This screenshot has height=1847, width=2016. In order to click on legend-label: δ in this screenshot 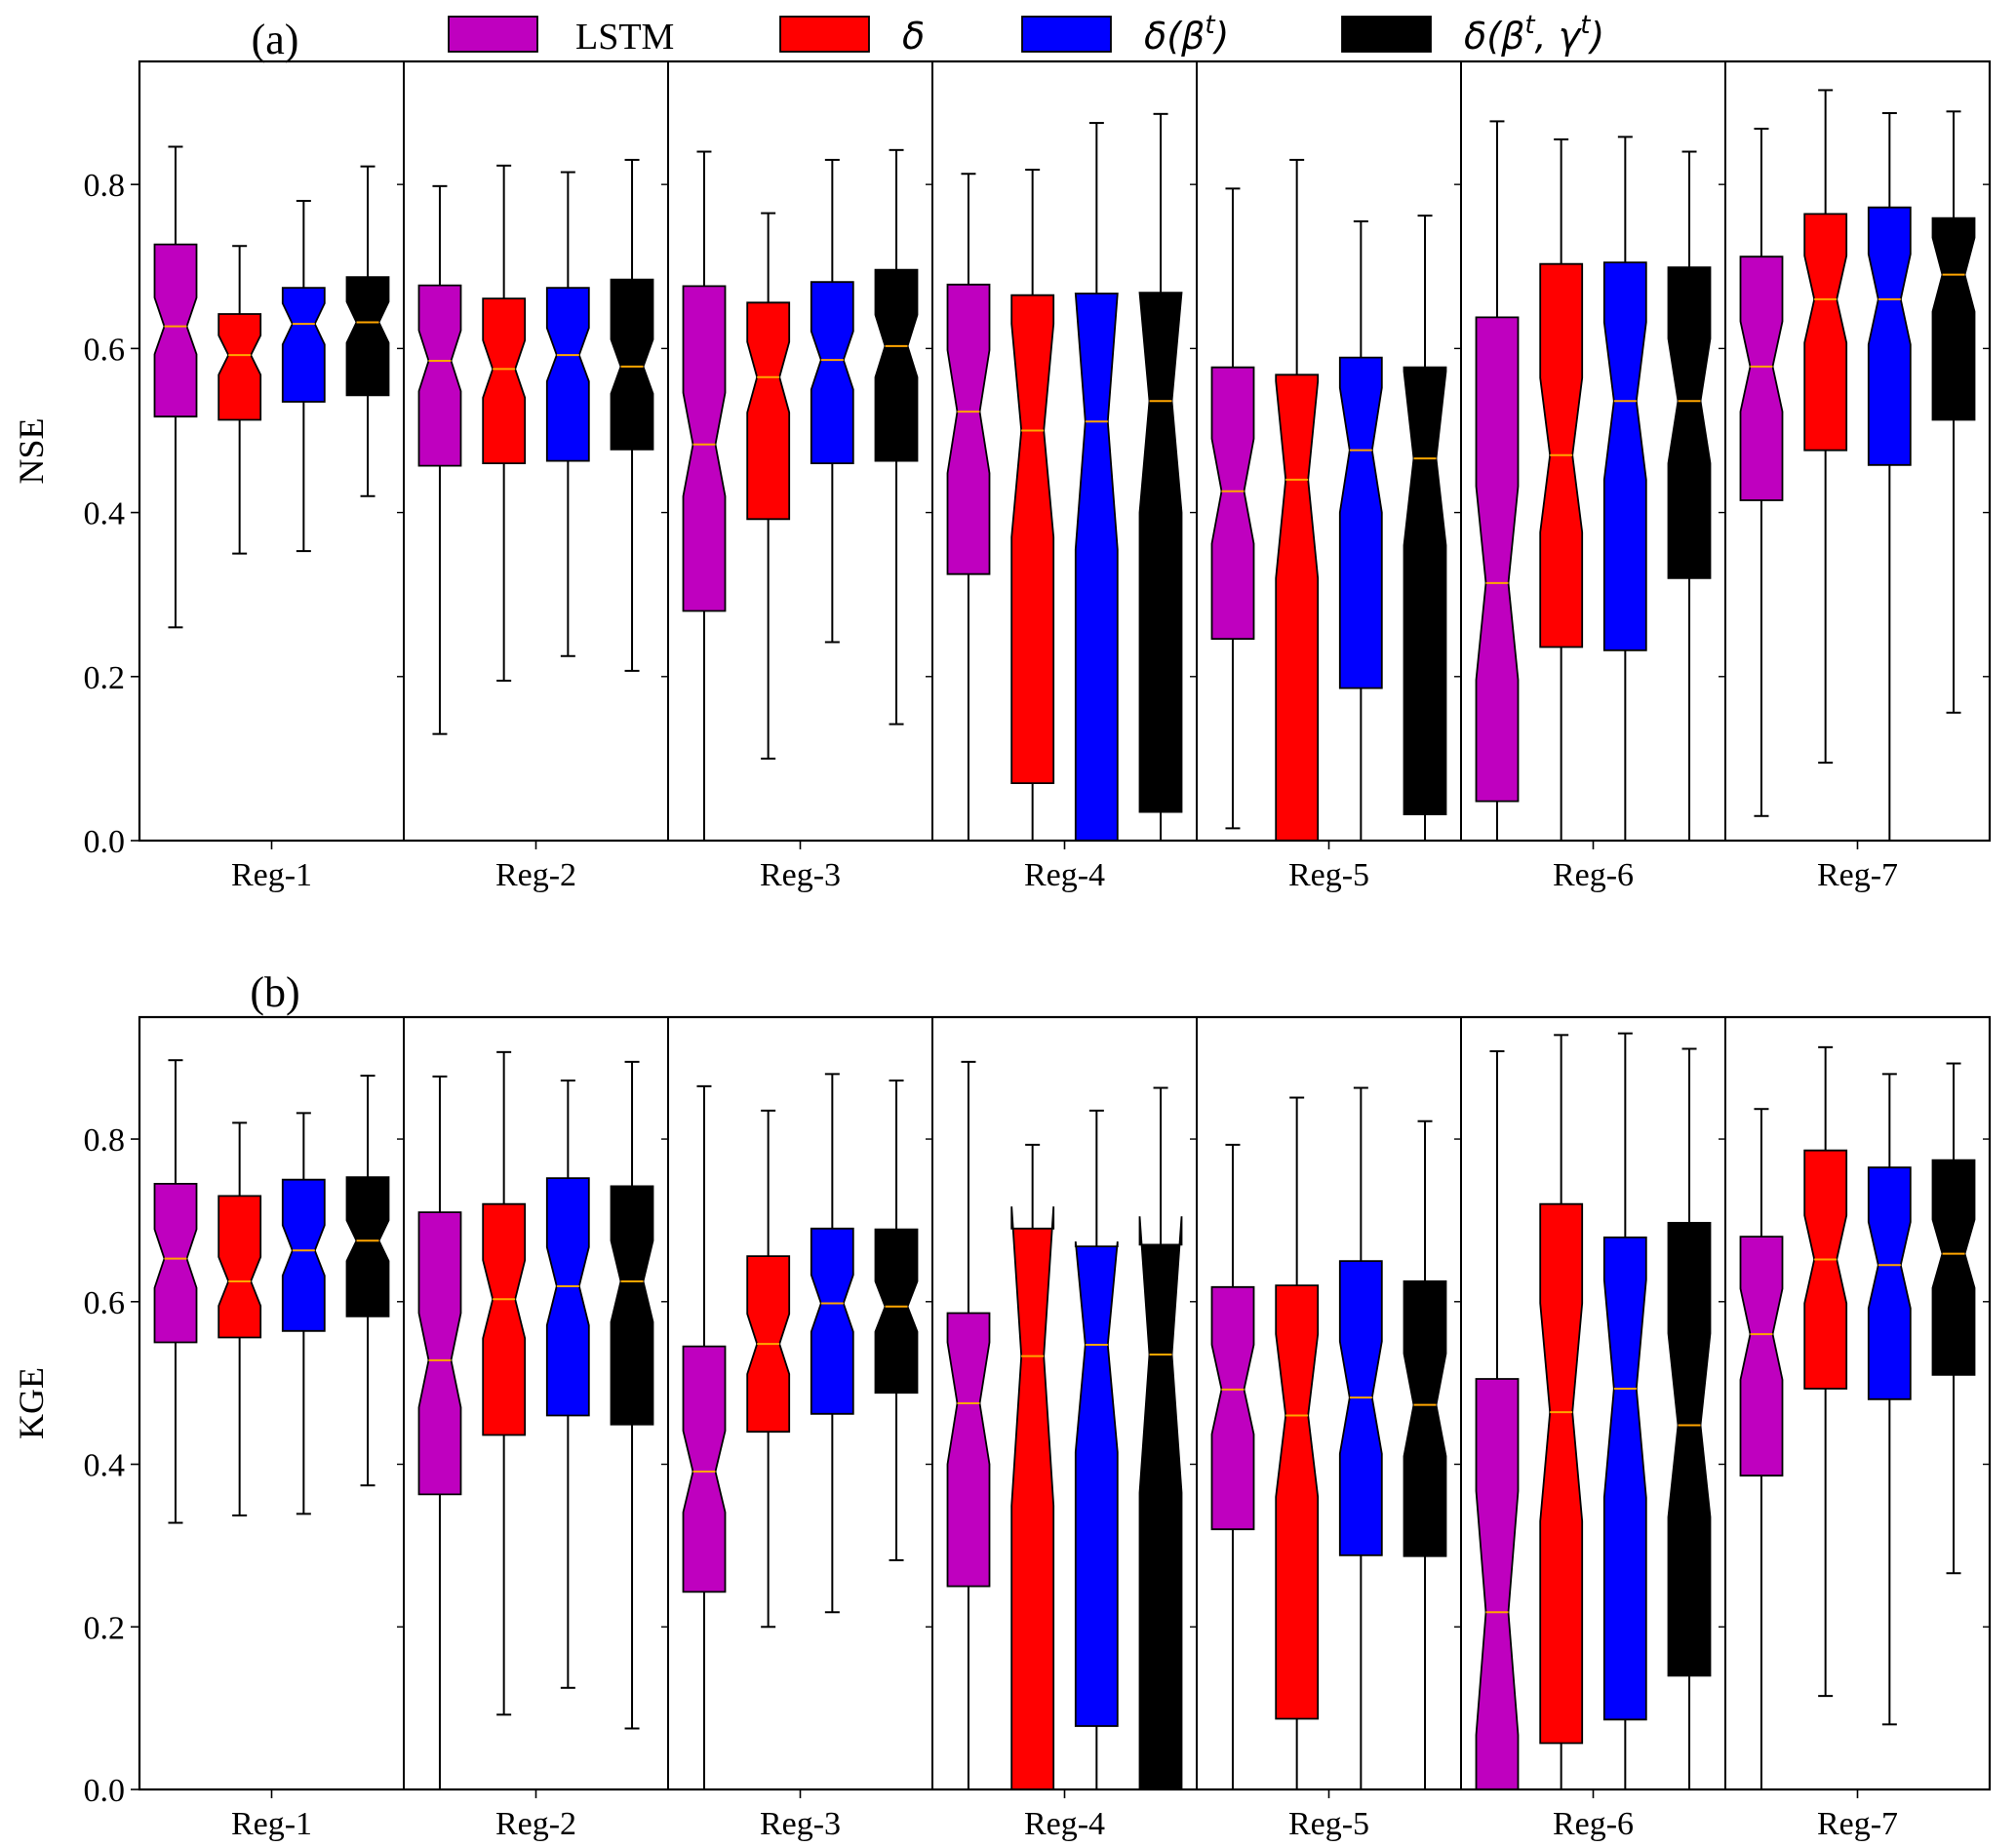, I will do `click(913, 36)`.